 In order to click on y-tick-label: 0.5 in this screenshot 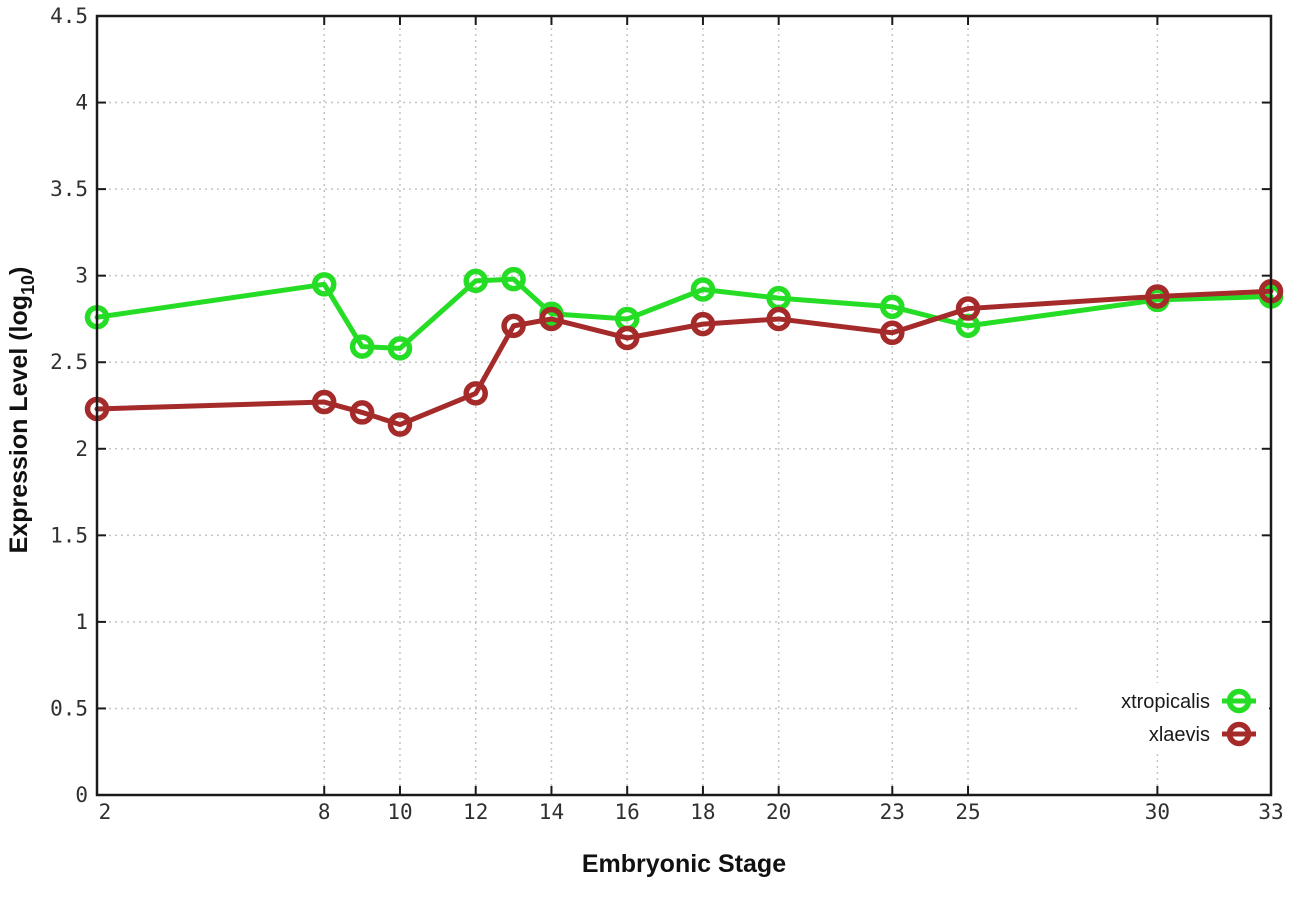, I will do `click(69, 708)`.